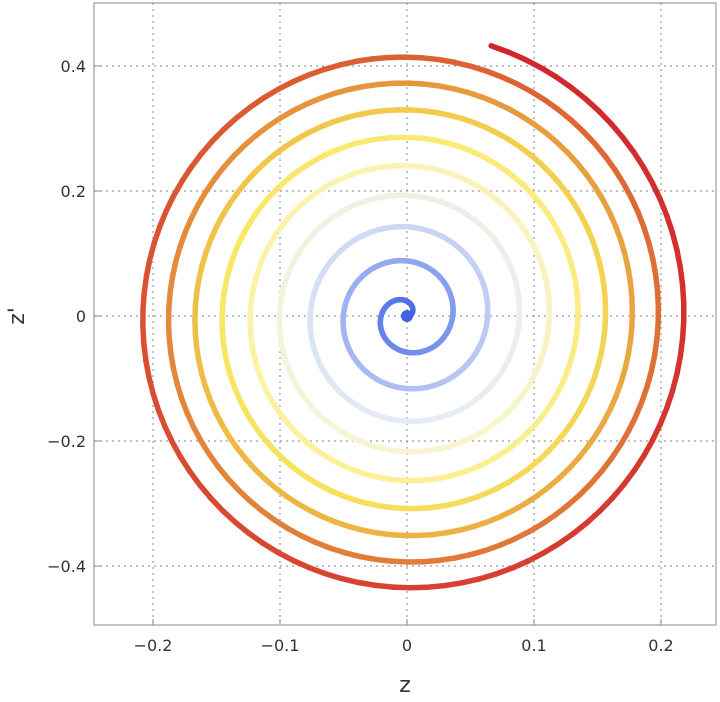 This screenshot has width=720, height=702. What do you see at coordinates (17, 316) in the screenshot?
I see `y-axis-label: z'` at bounding box center [17, 316].